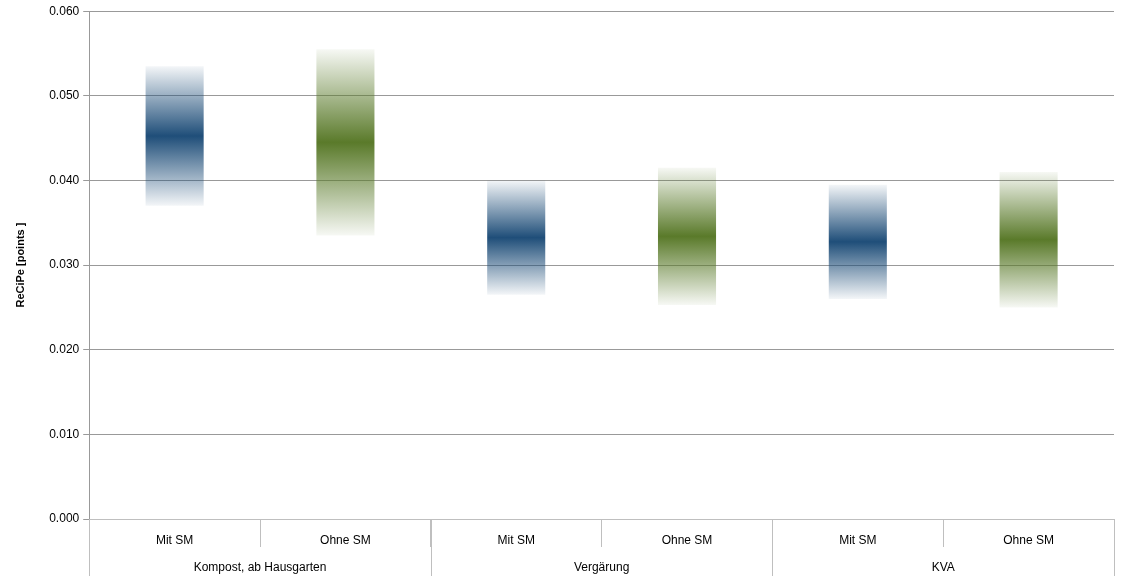 The height and width of the screenshot is (581, 1126). Describe the element at coordinates (260, 567) in the screenshot. I see `text: Kompost, ab Hausgarten` at that location.